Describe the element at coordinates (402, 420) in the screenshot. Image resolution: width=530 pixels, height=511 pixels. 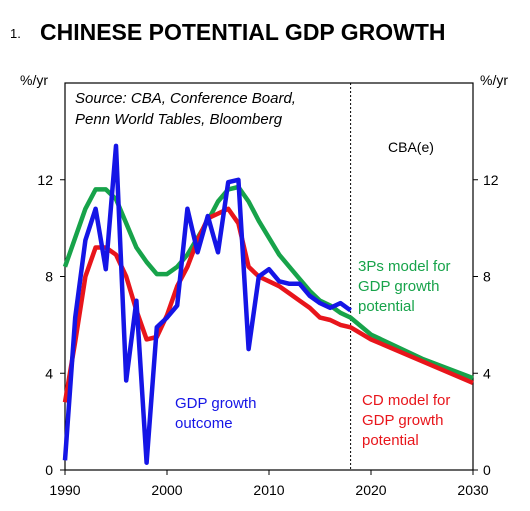
I see `label-cd-line-2: GDP growth` at that location.